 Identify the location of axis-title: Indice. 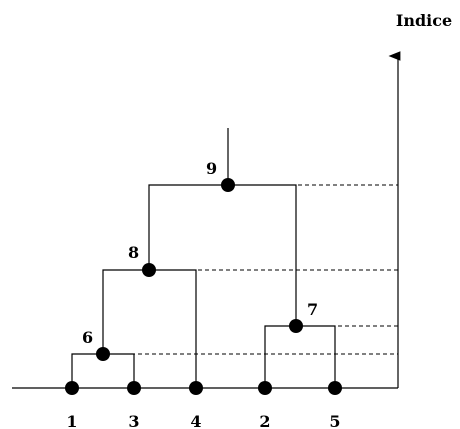
(424, 20).